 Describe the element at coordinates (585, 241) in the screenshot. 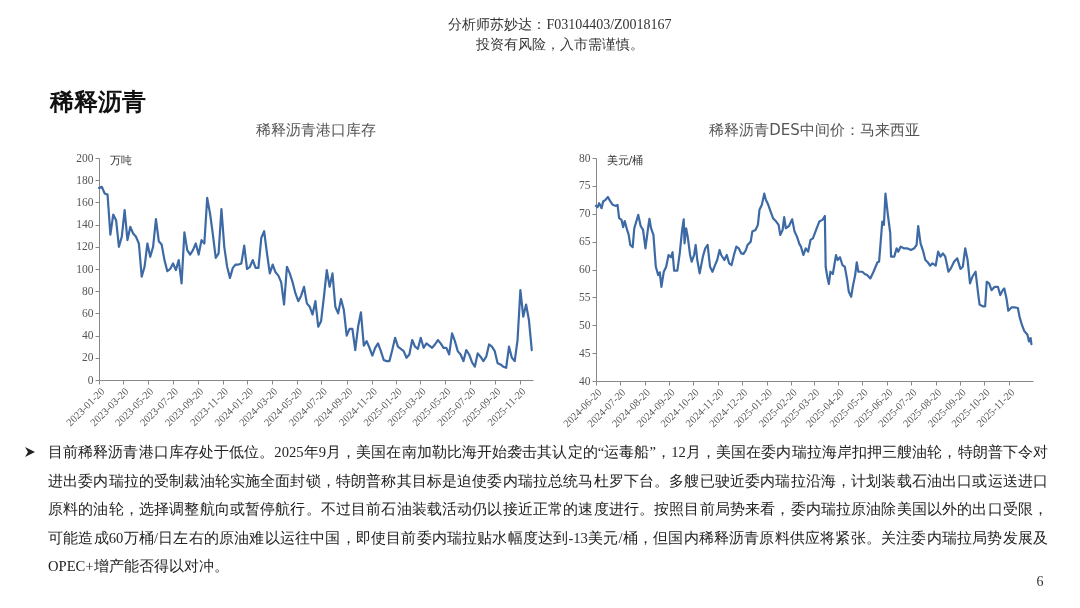

I see `y-tick-label: 65` at that location.